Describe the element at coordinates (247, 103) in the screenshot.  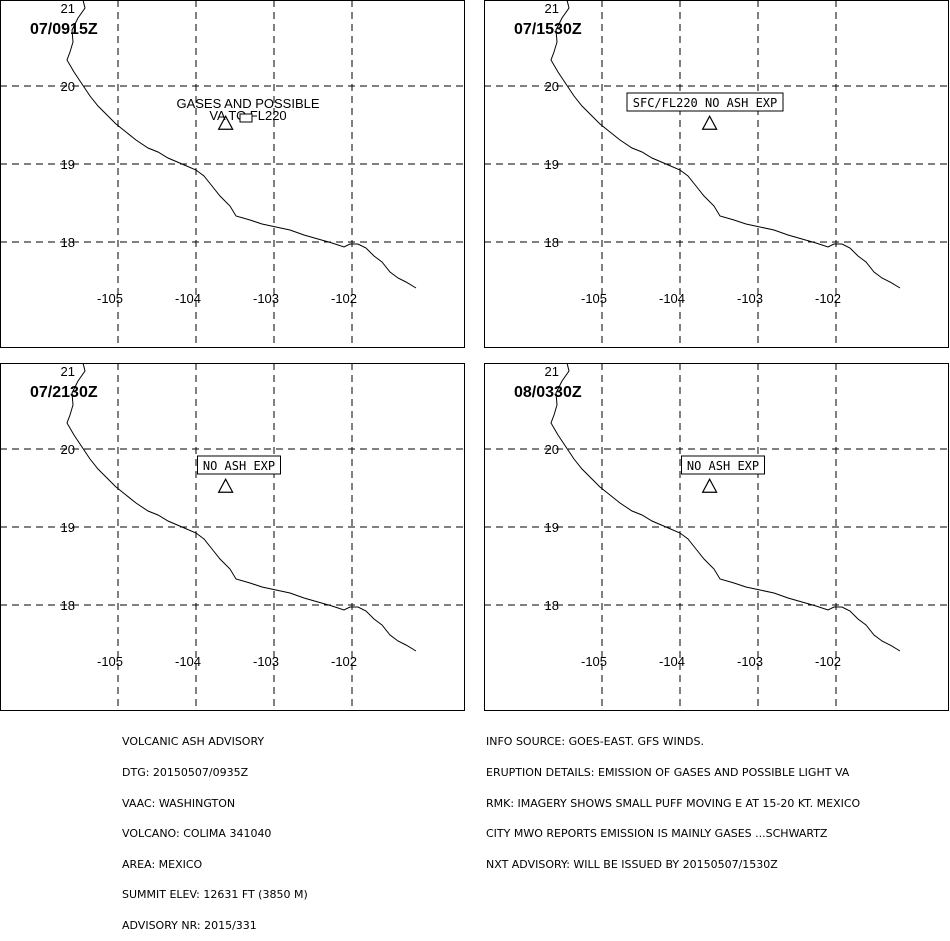
I see `ash-note-text: GASES AND POSSIBLE` at that location.